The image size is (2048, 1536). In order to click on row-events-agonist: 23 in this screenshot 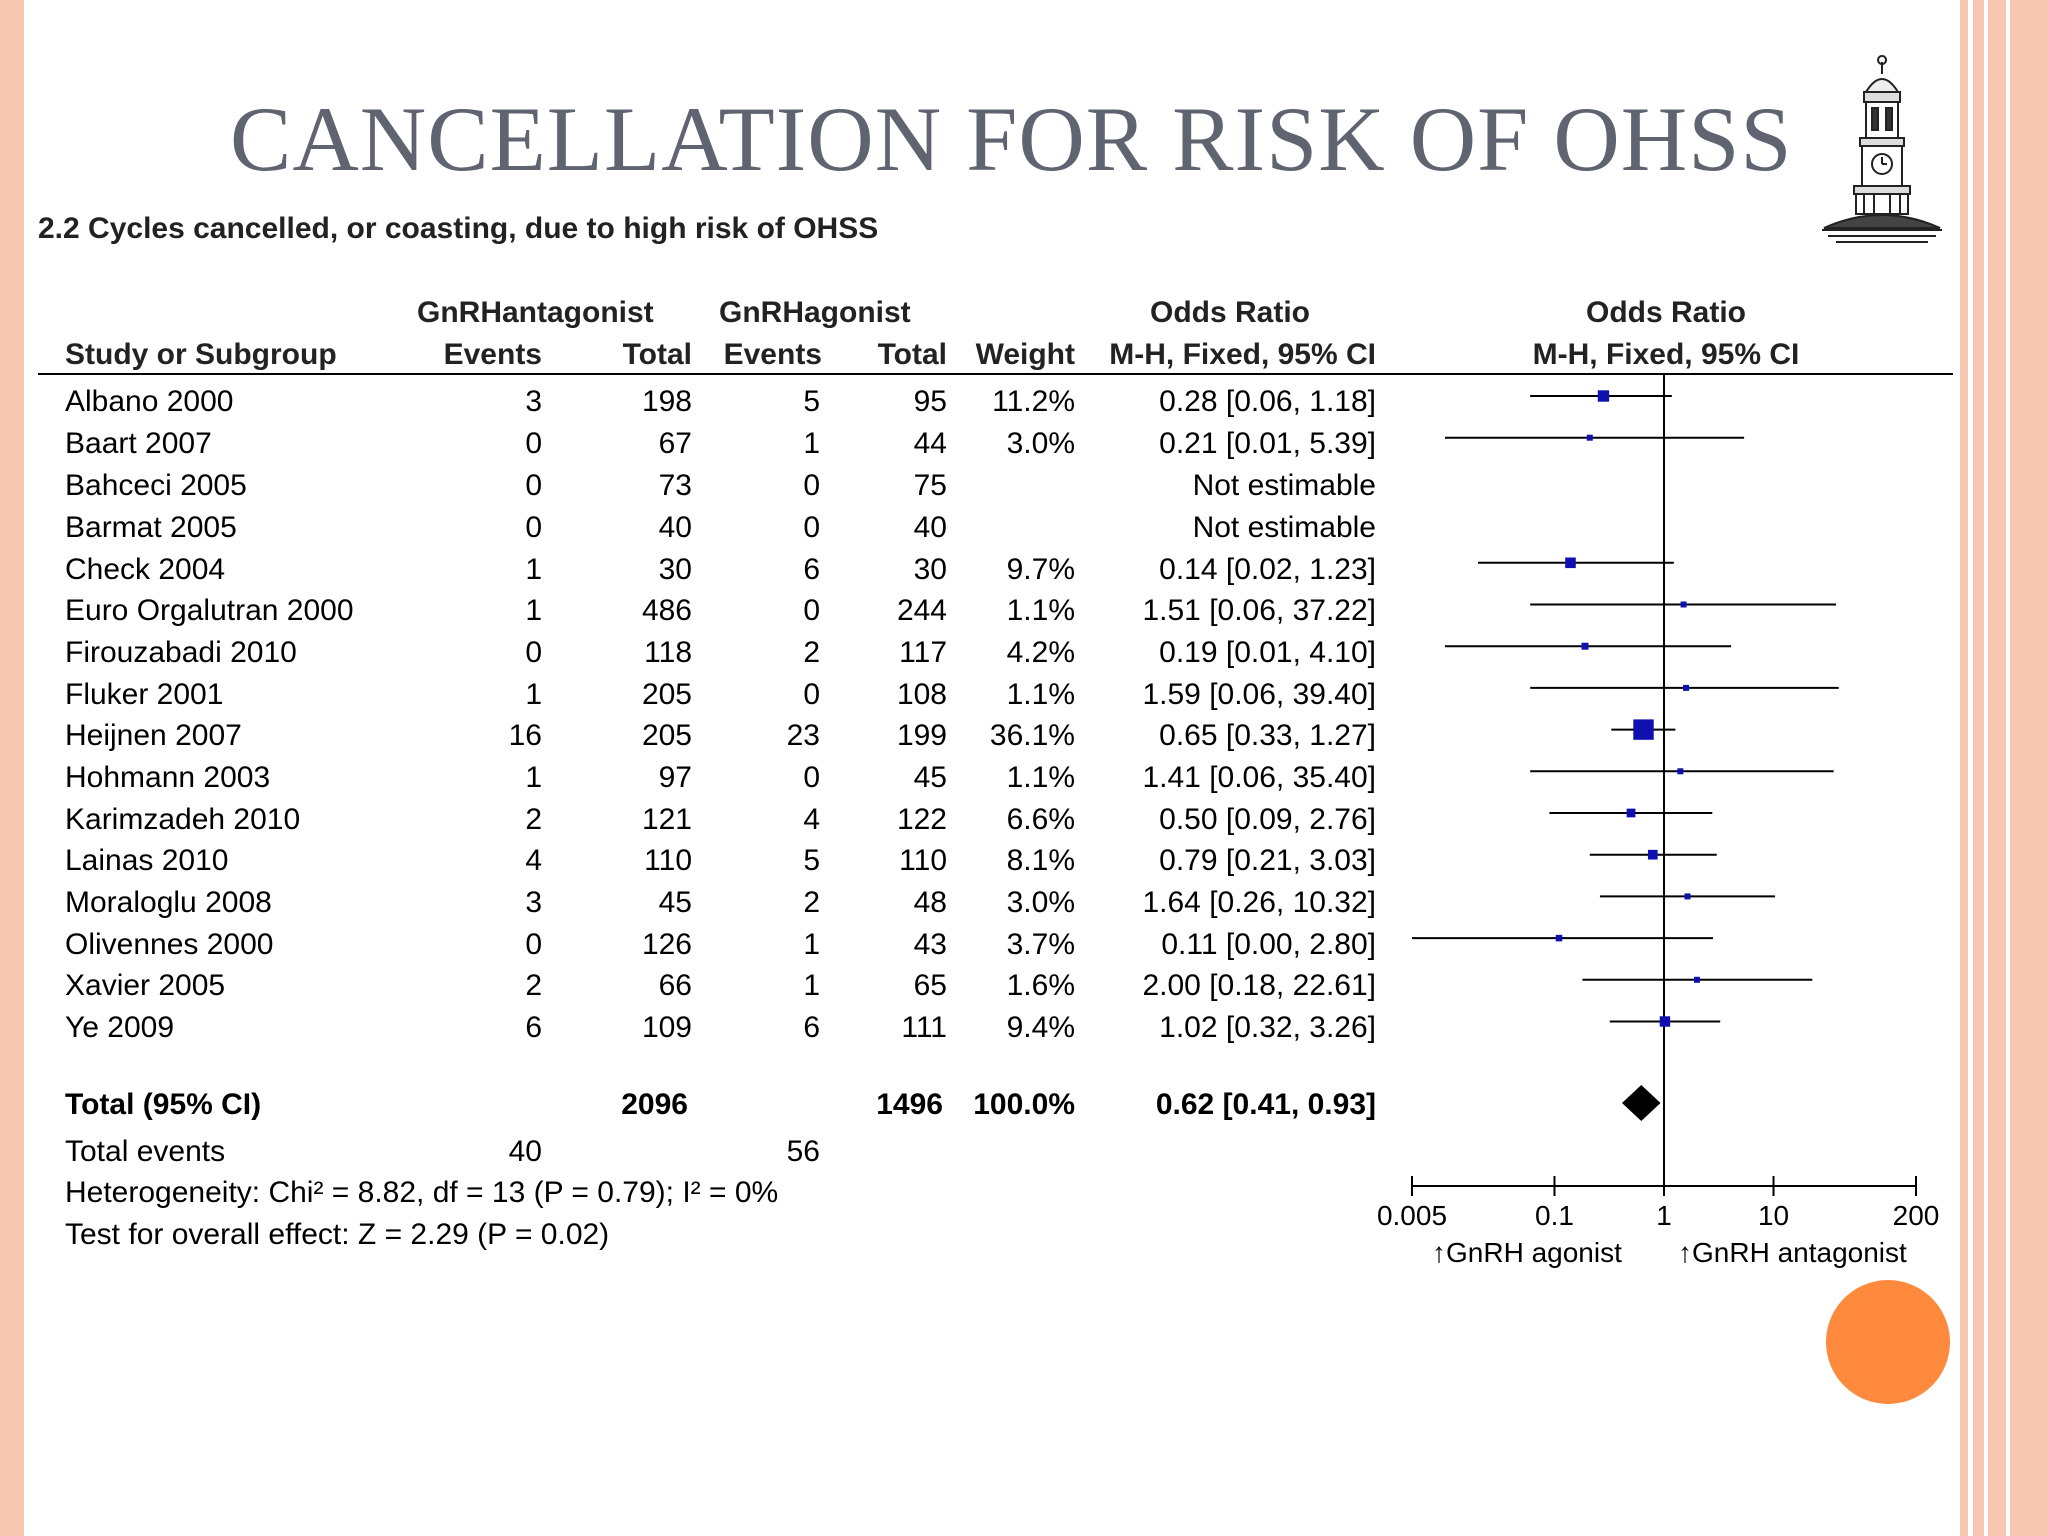, I will do `click(803, 735)`.